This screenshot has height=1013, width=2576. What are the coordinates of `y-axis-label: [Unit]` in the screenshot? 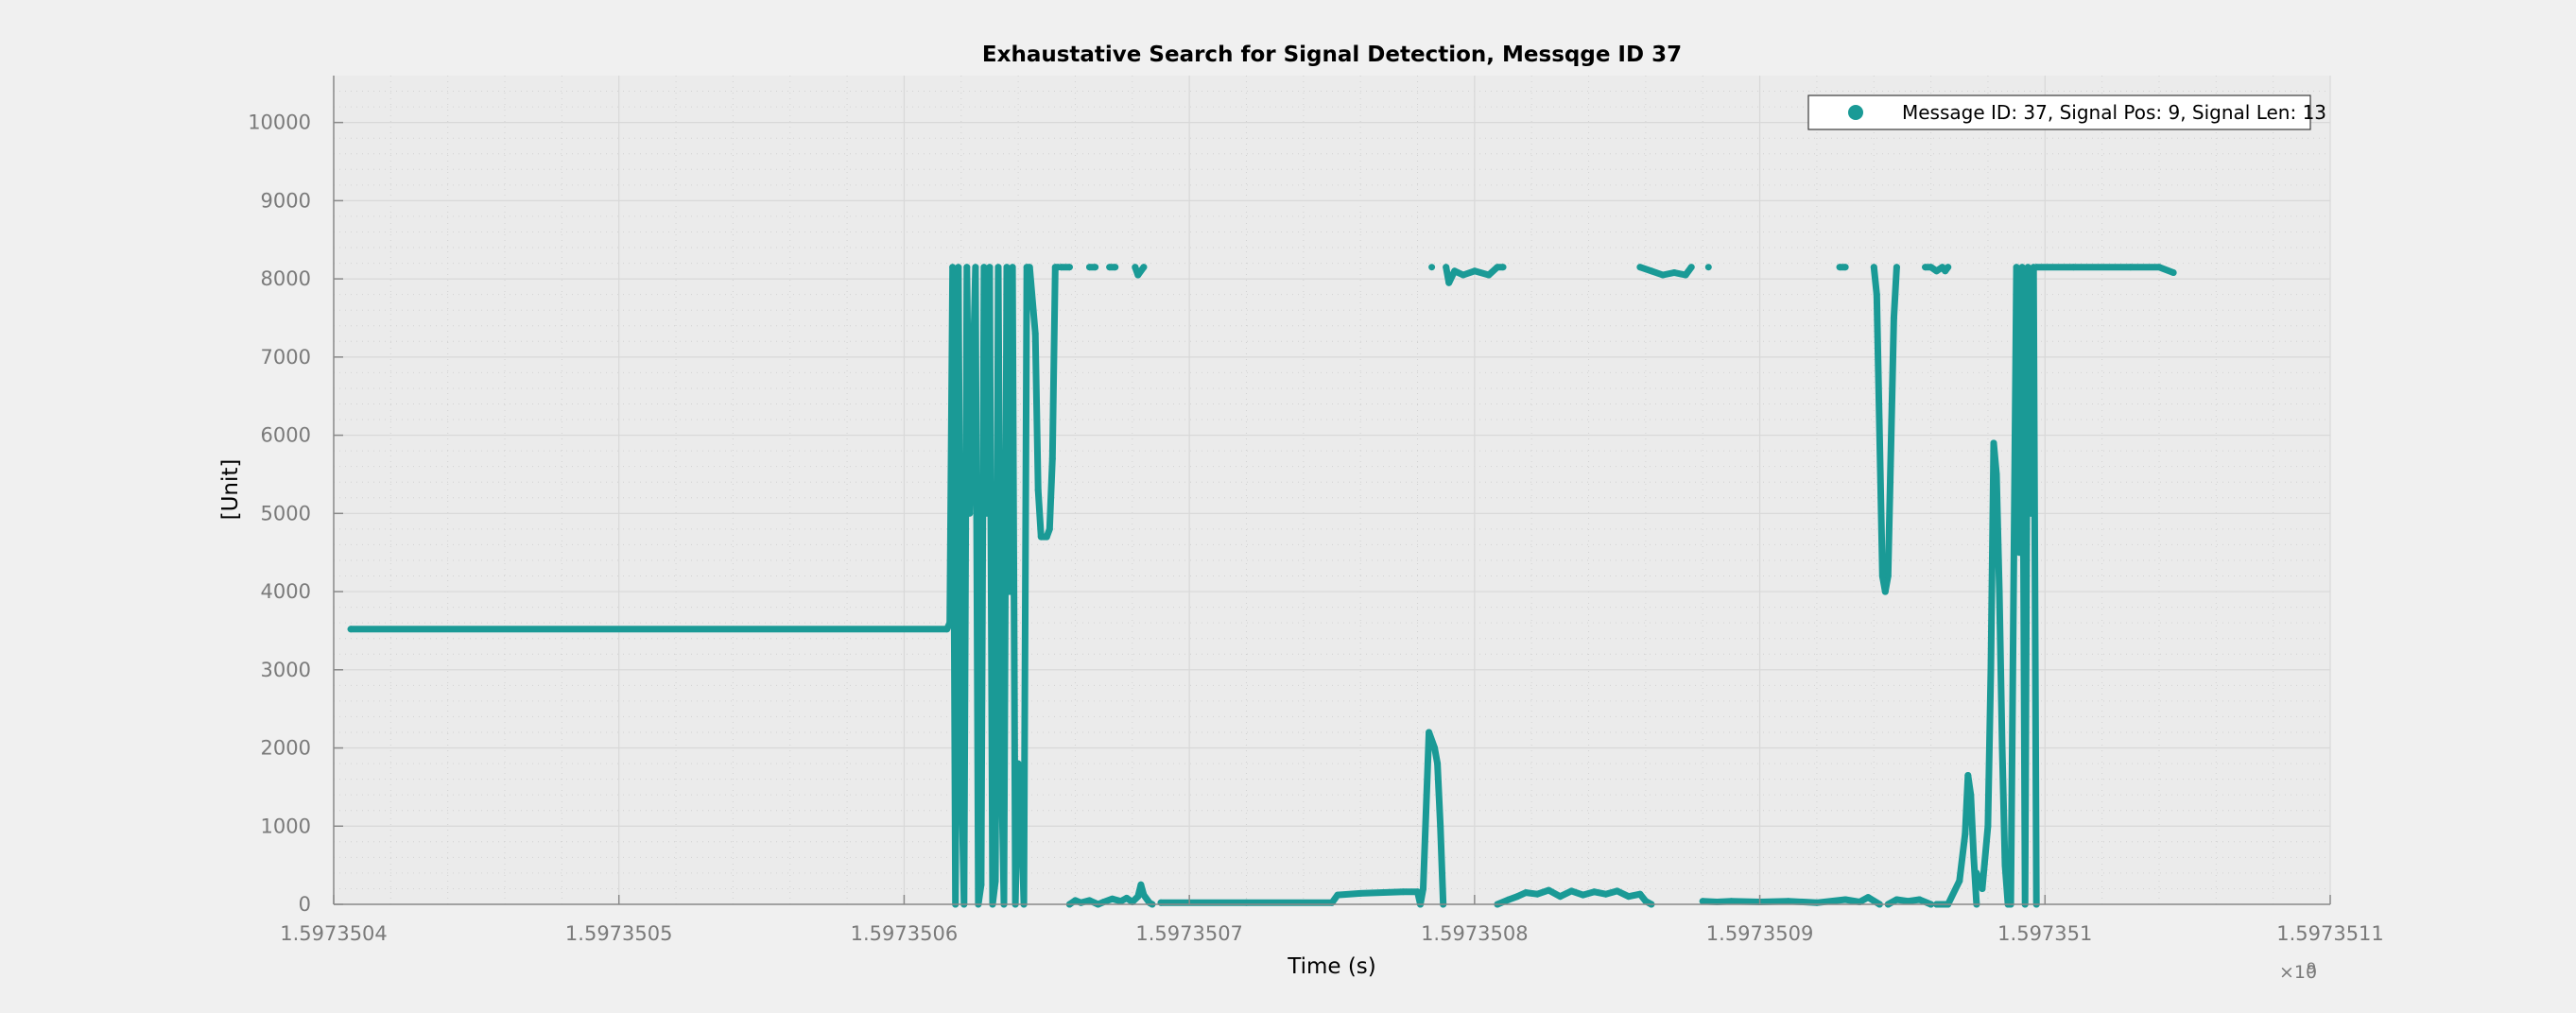 It's located at (230, 490).